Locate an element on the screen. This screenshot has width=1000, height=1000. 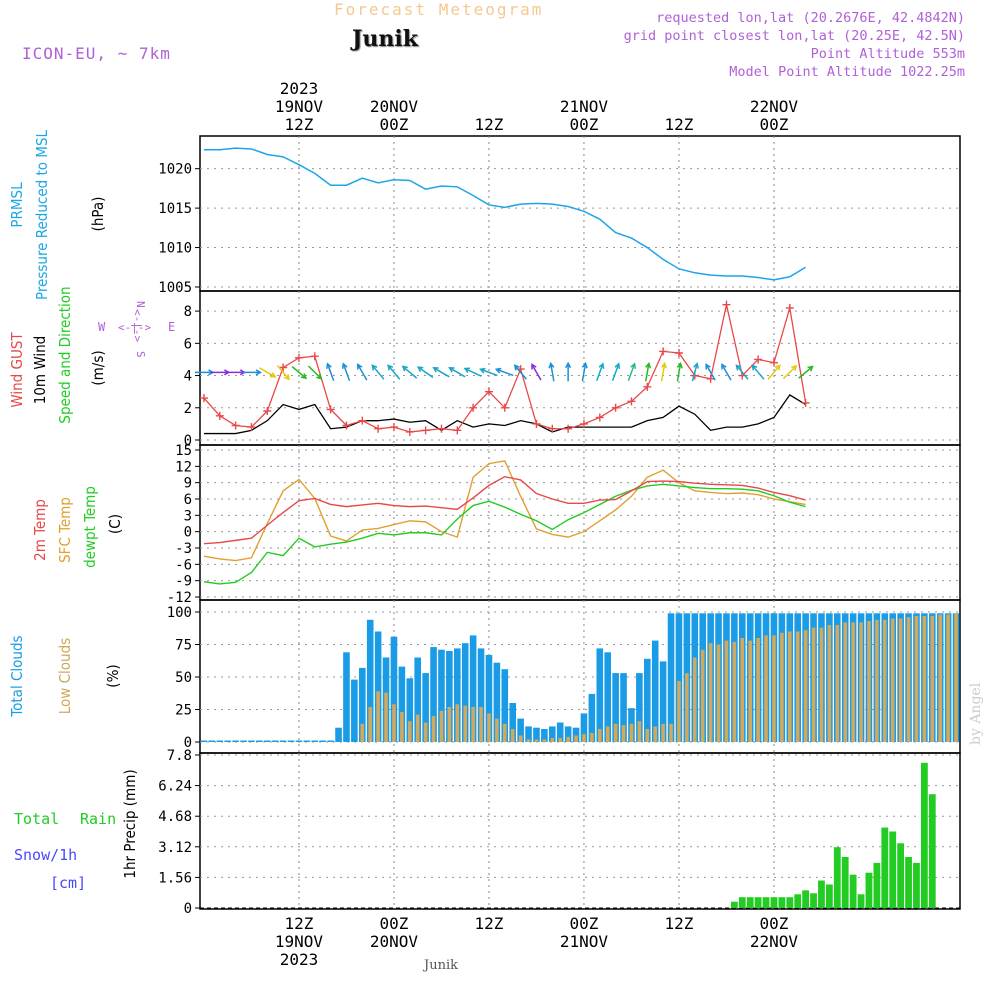
y-tick-label: 6 is located at coordinates (188, 344).